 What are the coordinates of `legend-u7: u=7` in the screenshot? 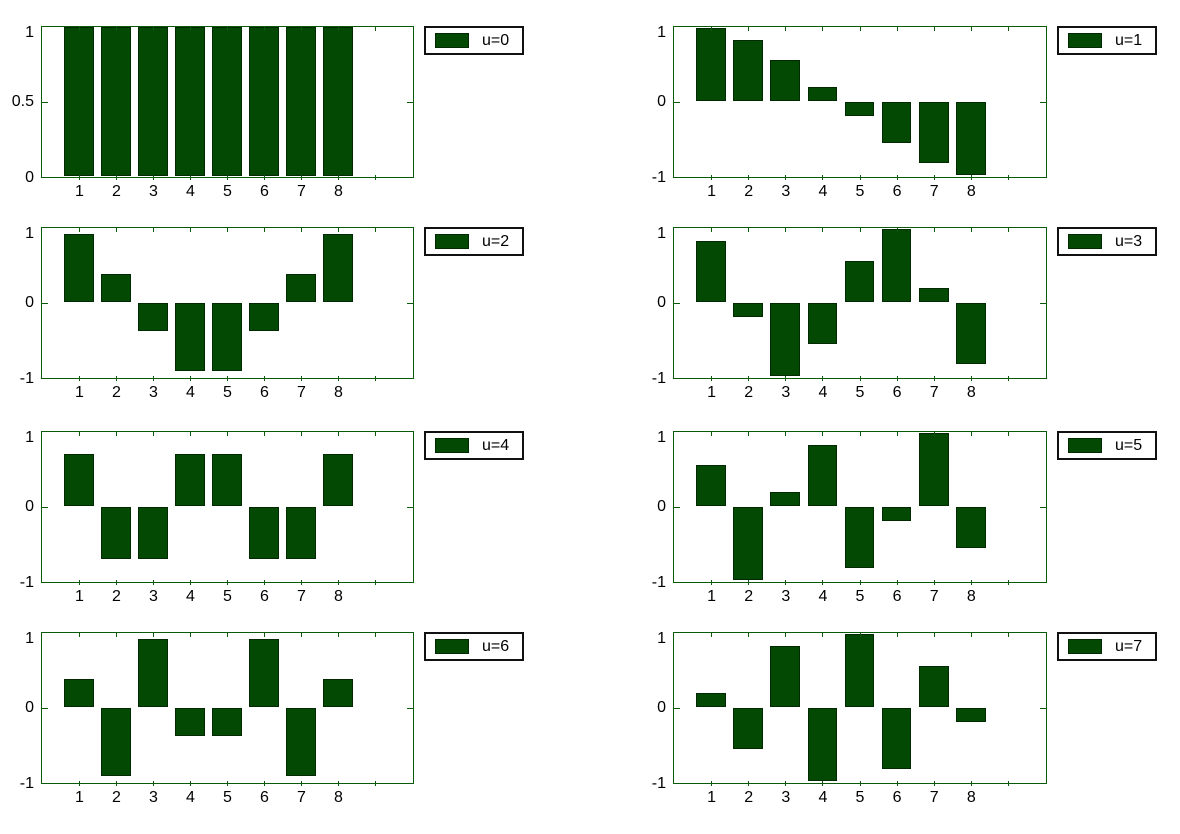 It's located at (1107, 646).